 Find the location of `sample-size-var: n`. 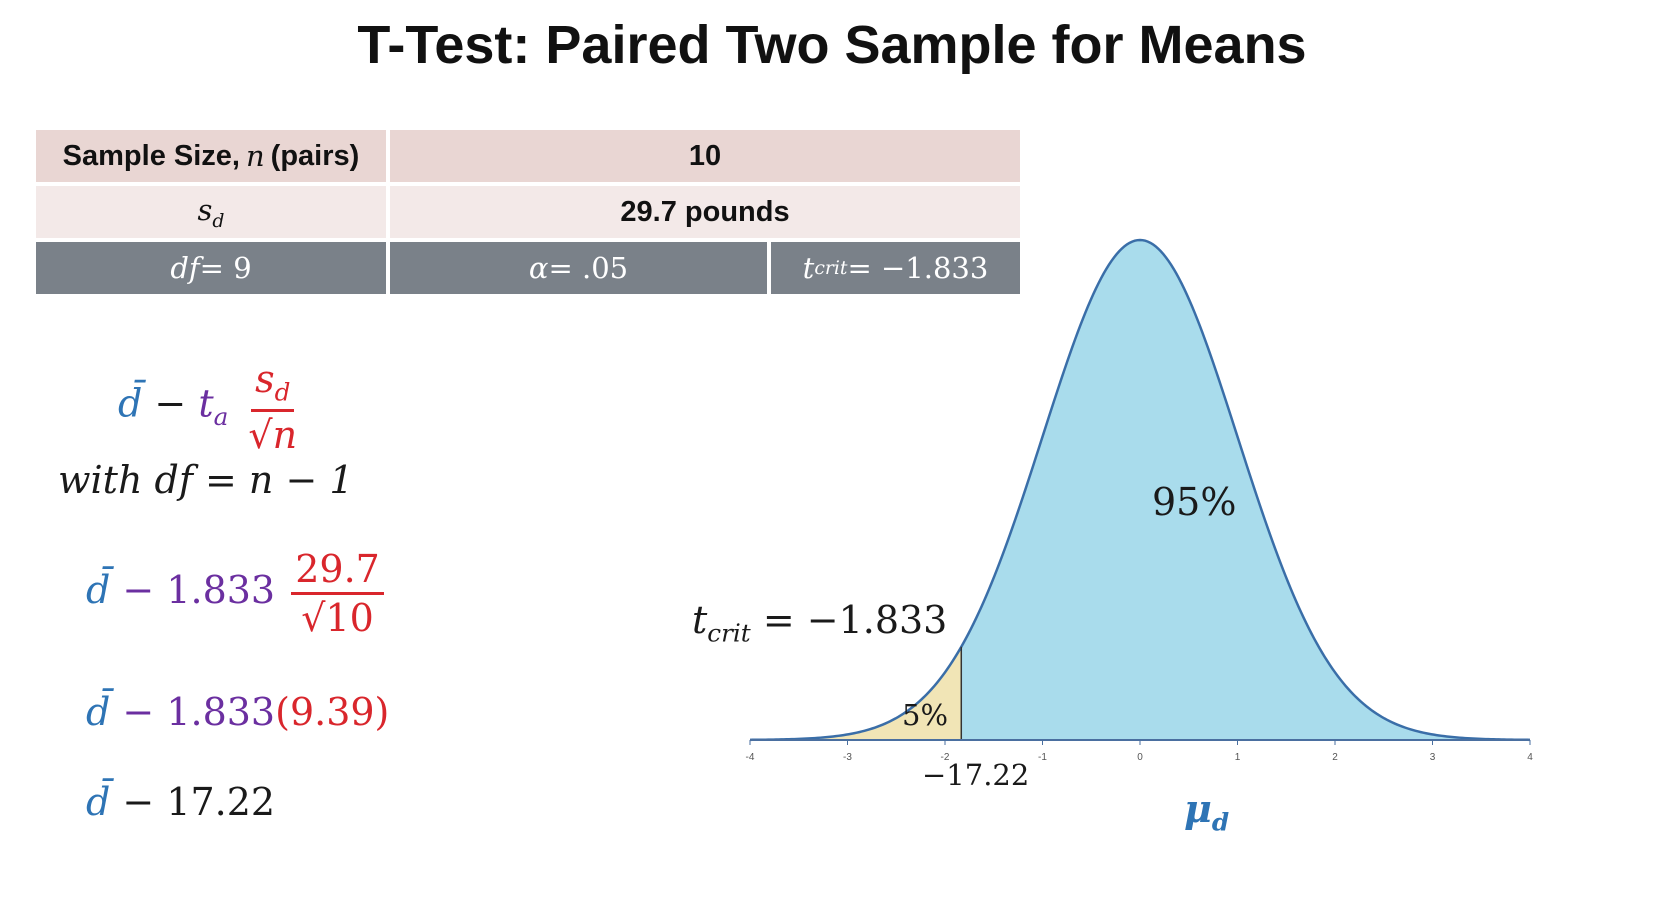

sample-size-var: n is located at coordinates (255, 156).